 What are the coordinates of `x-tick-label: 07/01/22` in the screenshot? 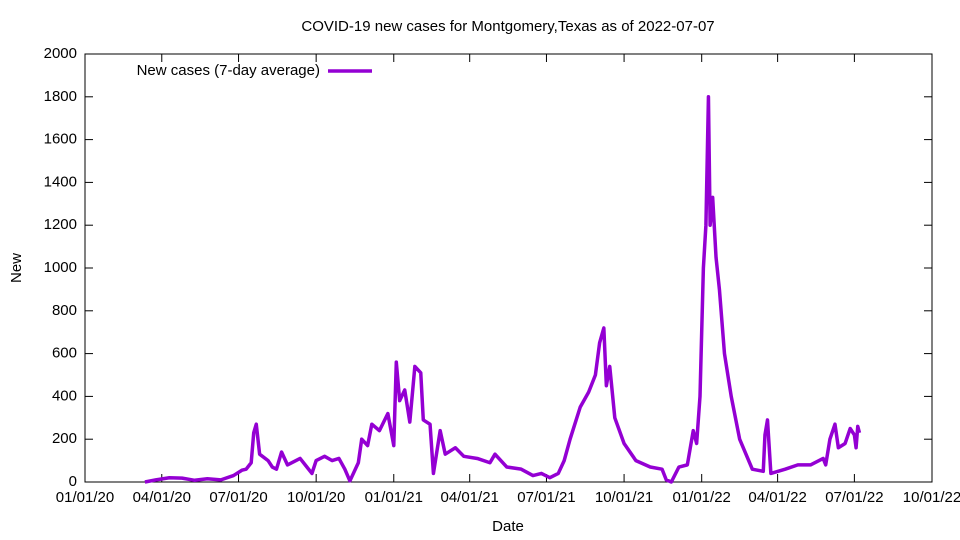 It's located at (854, 497).